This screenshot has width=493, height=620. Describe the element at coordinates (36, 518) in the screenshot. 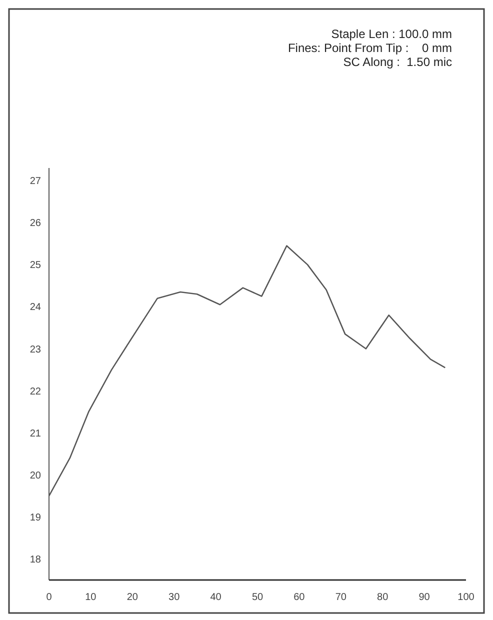

I see `y-tick-label: 19` at that location.